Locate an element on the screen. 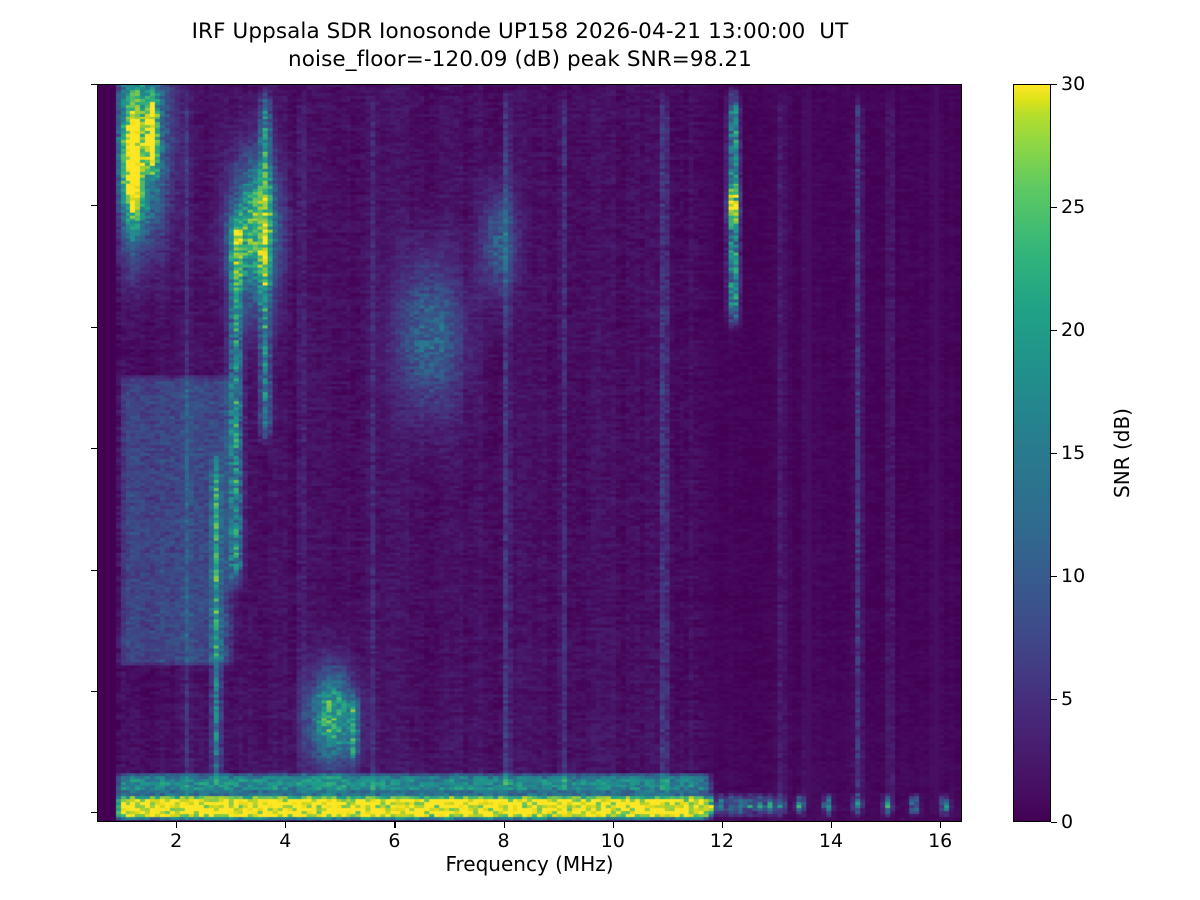 The image size is (1200, 900). x-axis-label: Frequency (MHz) is located at coordinates (529, 864).